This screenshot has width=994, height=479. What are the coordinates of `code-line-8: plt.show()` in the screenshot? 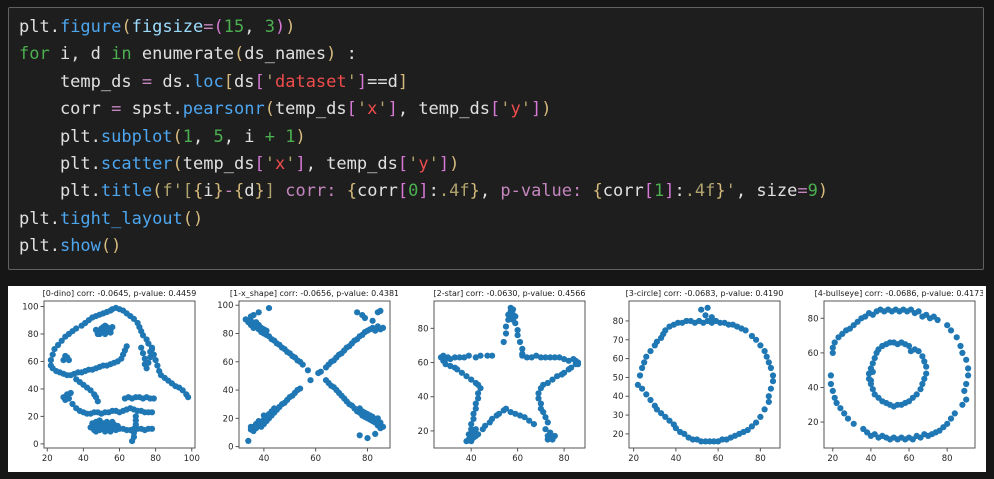 It's located at (70, 246).